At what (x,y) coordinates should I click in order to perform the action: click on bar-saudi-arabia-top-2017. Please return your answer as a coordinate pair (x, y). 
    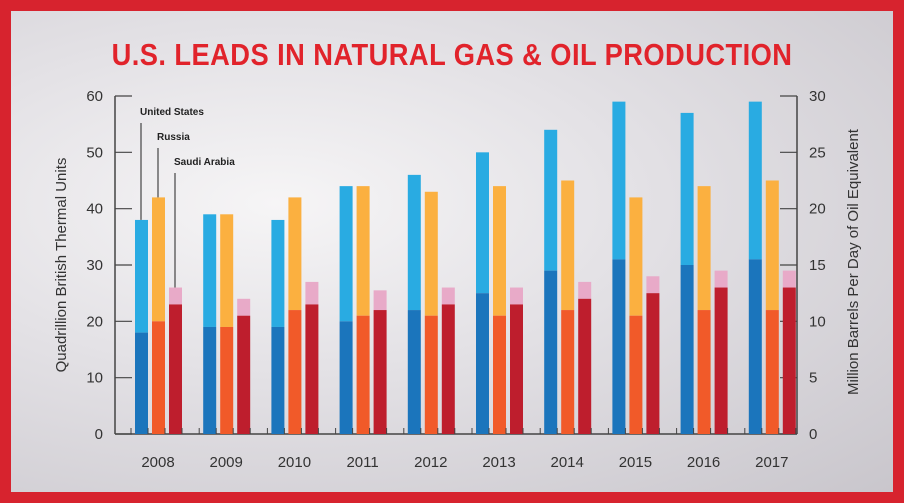
    Looking at the image, I should click on (789, 279).